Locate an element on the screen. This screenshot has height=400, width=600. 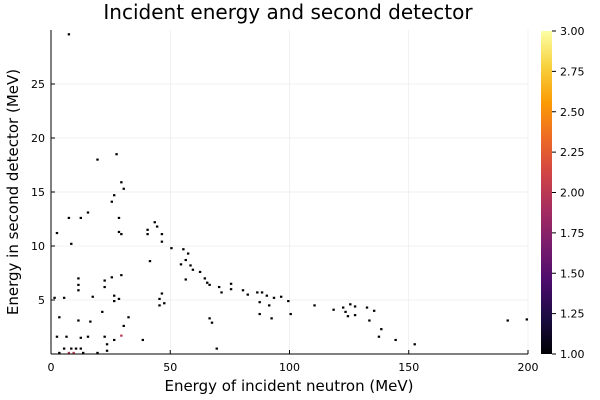
y-tick-label: 10 is located at coordinates (38, 246).